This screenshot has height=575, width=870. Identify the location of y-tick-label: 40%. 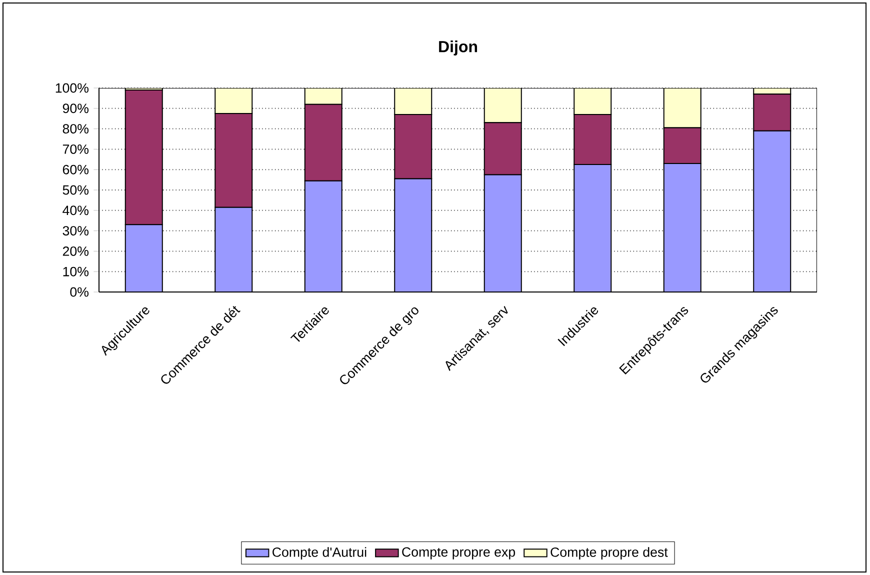
(75, 211).